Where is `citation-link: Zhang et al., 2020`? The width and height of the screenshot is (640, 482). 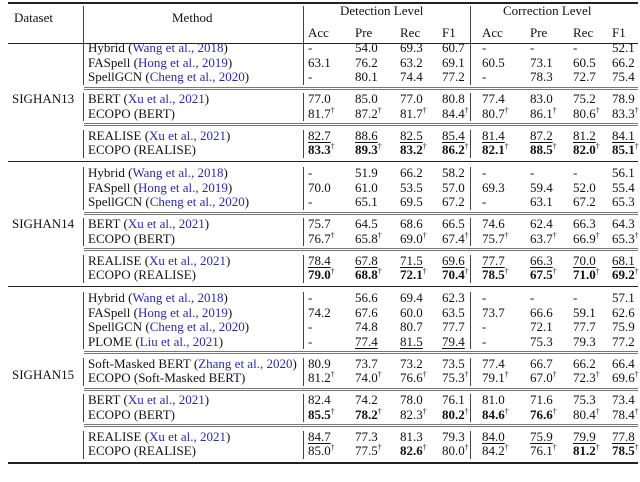
citation-link: Zhang et al., 2020 is located at coordinates (245, 363).